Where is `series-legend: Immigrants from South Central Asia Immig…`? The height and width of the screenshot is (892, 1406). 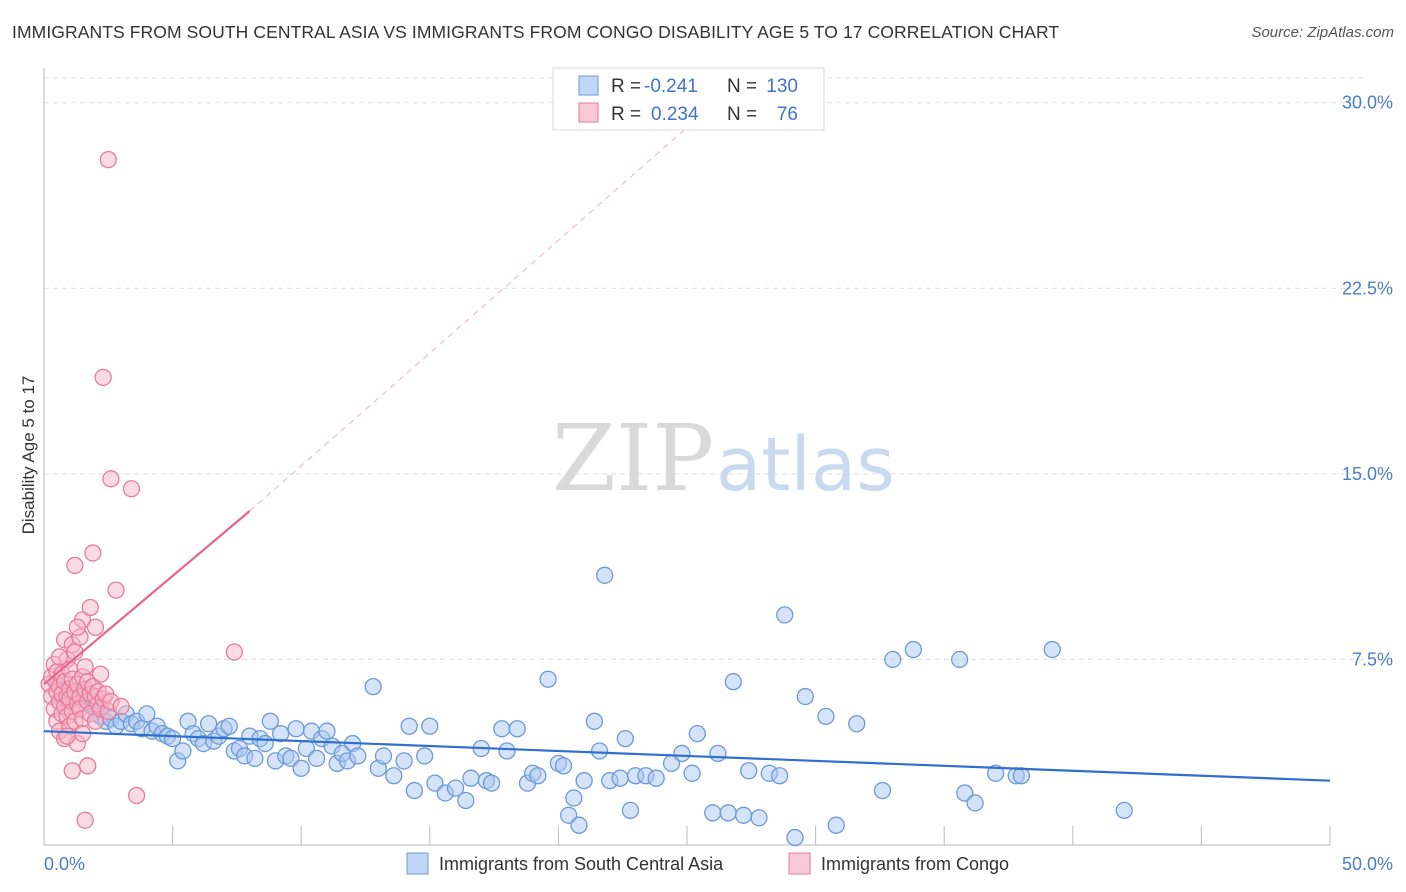 series-legend: Immigrants from South Central Asia Immig… is located at coordinates (707, 863).